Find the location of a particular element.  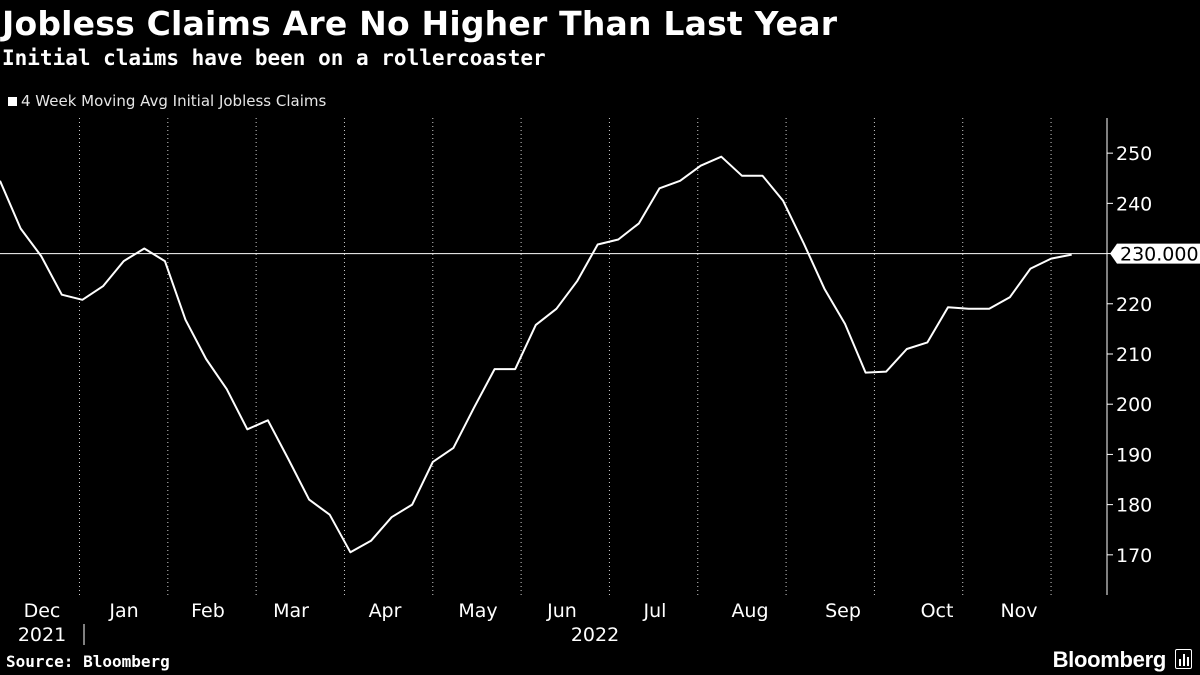

legend: 4 Week Moving Avg Initial Jobless Claims is located at coordinates (167, 101).